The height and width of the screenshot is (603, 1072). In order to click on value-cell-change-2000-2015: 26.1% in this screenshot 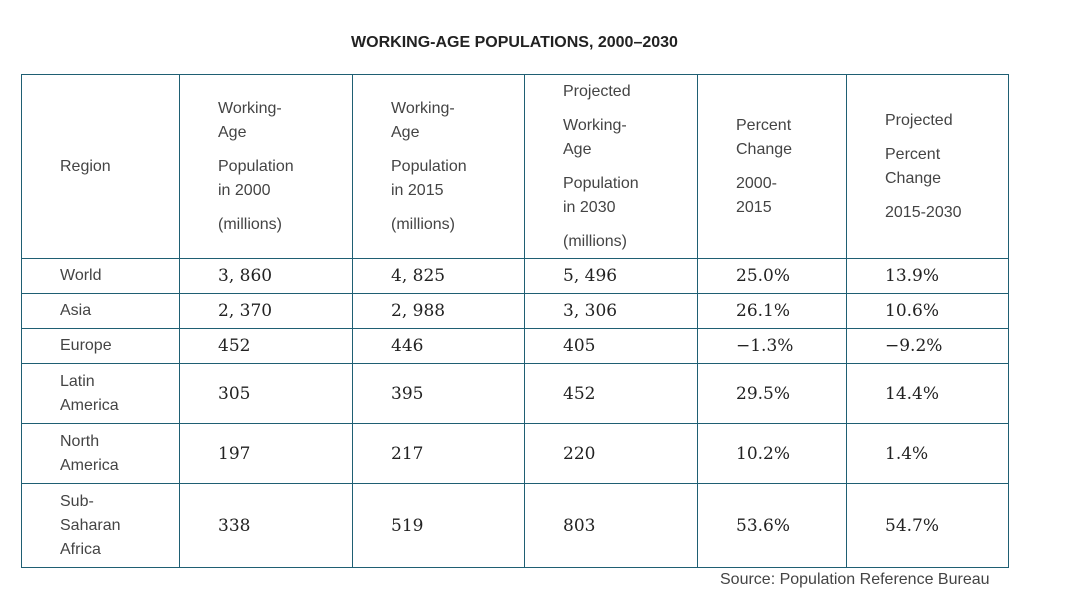, I will do `click(772, 311)`.